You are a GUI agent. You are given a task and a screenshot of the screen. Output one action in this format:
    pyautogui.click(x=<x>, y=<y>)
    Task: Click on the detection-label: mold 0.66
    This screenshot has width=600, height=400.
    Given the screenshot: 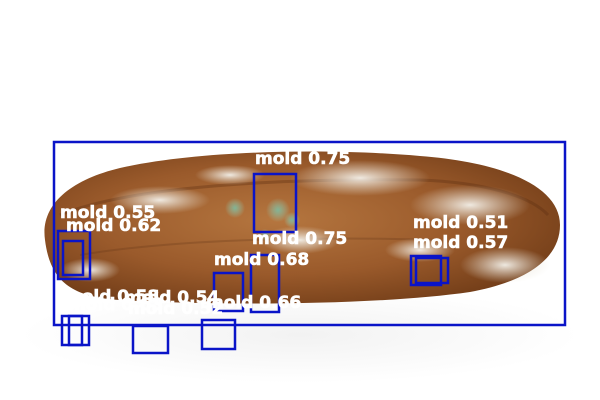 What is the action you would take?
    pyautogui.click(x=253, y=303)
    